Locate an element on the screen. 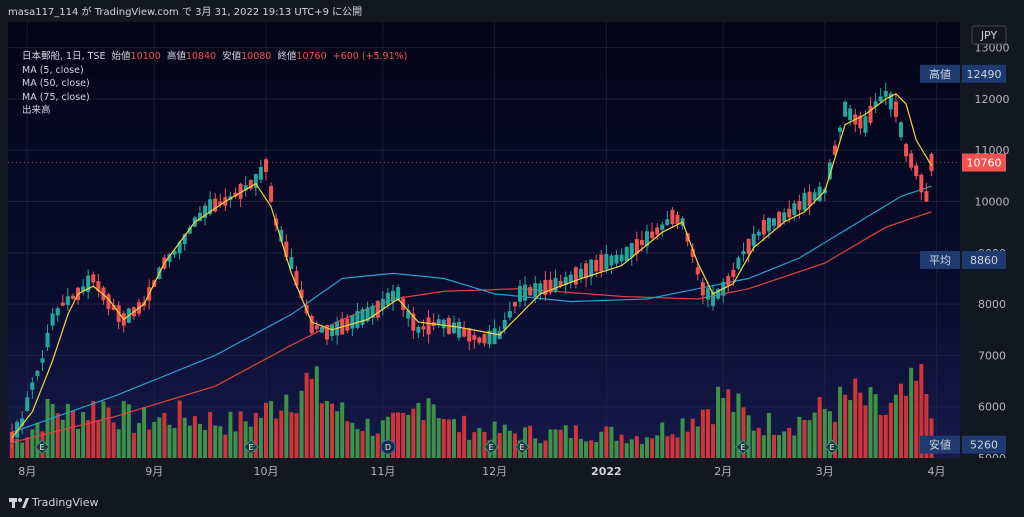 This screenshot has width=1024, height=517. currency-box: JPY is located at coordinates (989, 35).